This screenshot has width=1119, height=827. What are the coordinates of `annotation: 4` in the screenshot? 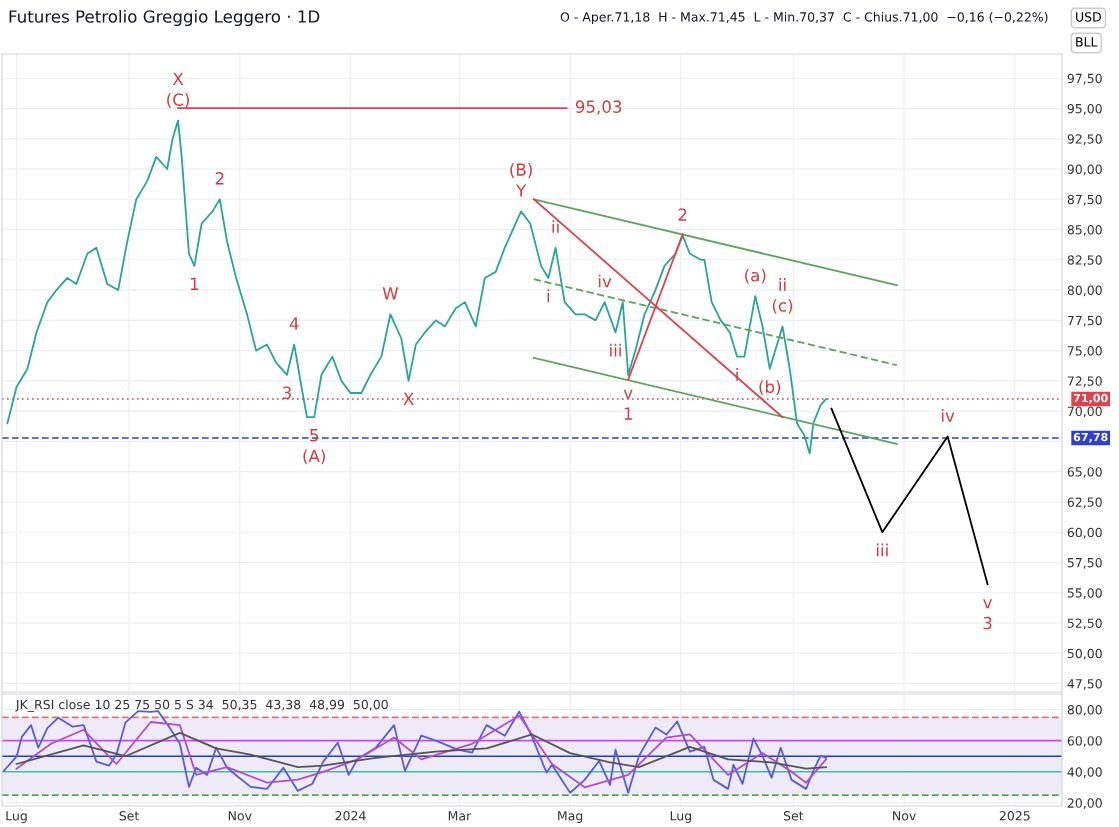 It's located at (294, 323).